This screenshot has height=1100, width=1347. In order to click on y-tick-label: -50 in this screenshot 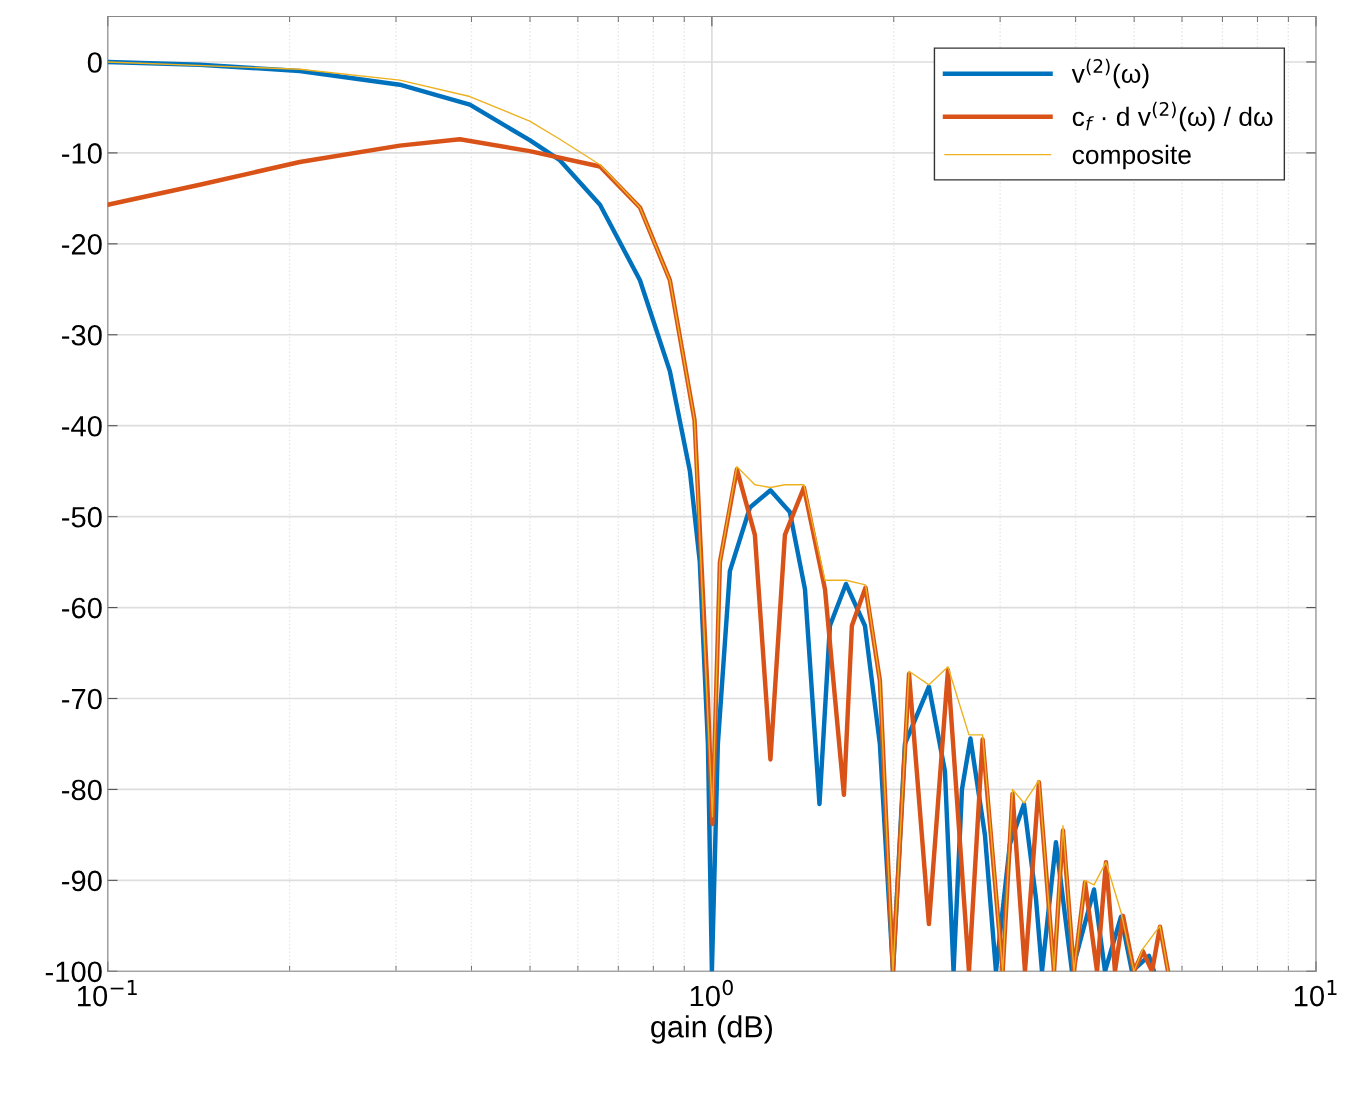, I will do `click(82, 517)`.